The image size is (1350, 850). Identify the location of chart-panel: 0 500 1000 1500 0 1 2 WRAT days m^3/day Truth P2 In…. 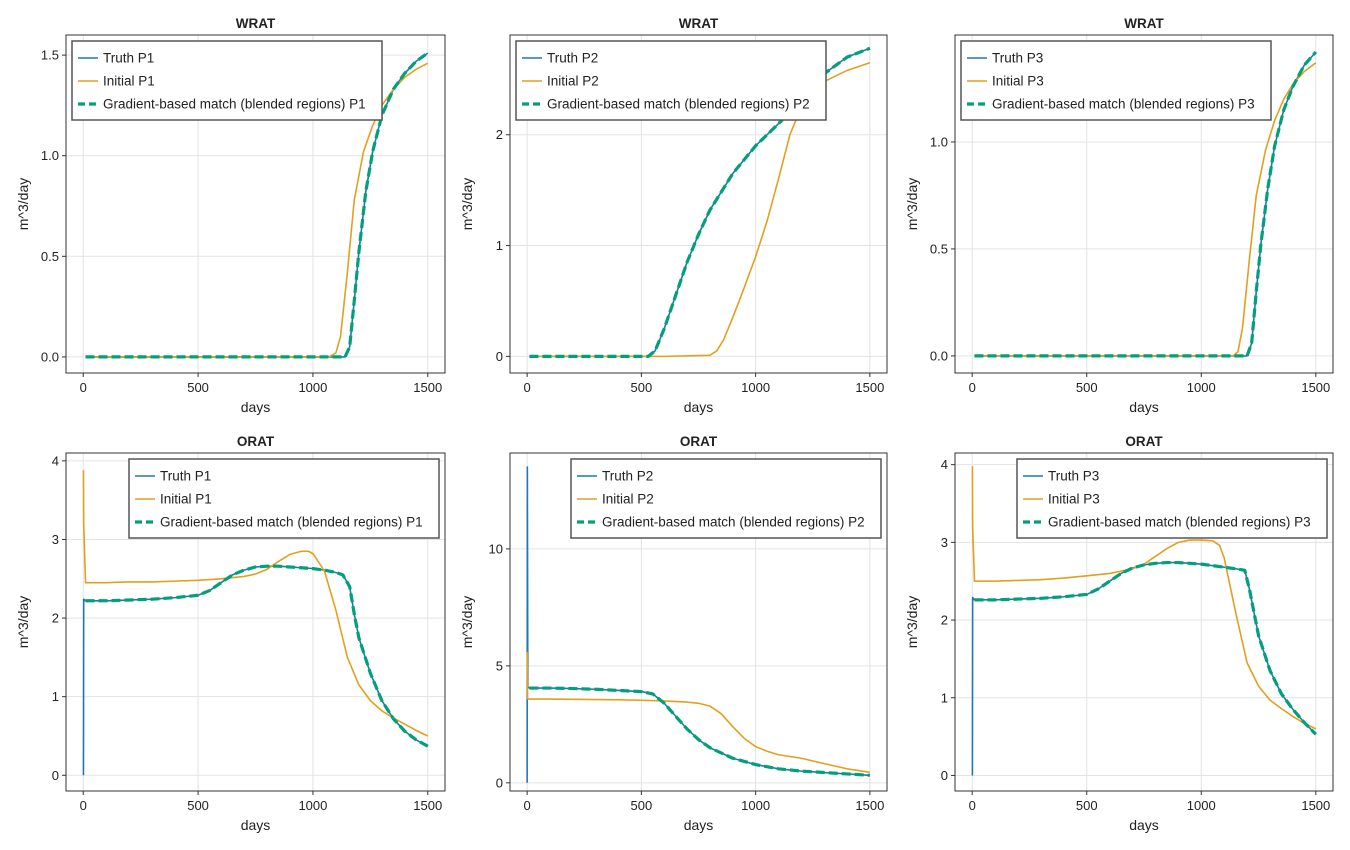
(673, 215).